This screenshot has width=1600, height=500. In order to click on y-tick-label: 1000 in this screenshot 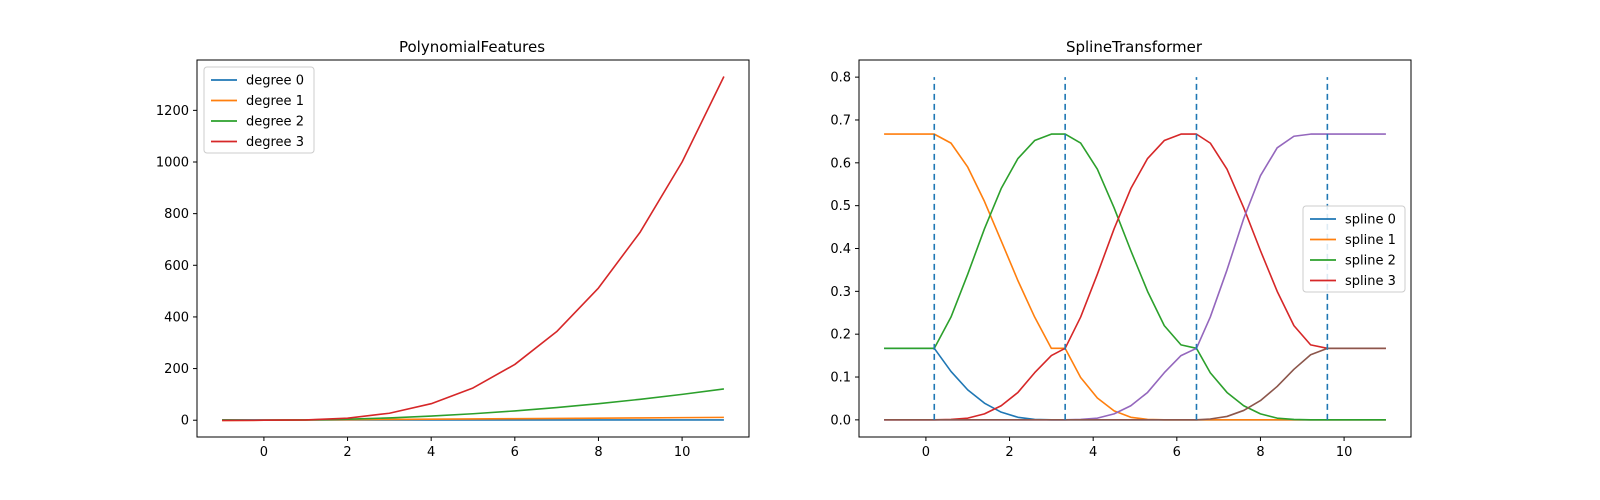, I will do `click(172, 162)`.